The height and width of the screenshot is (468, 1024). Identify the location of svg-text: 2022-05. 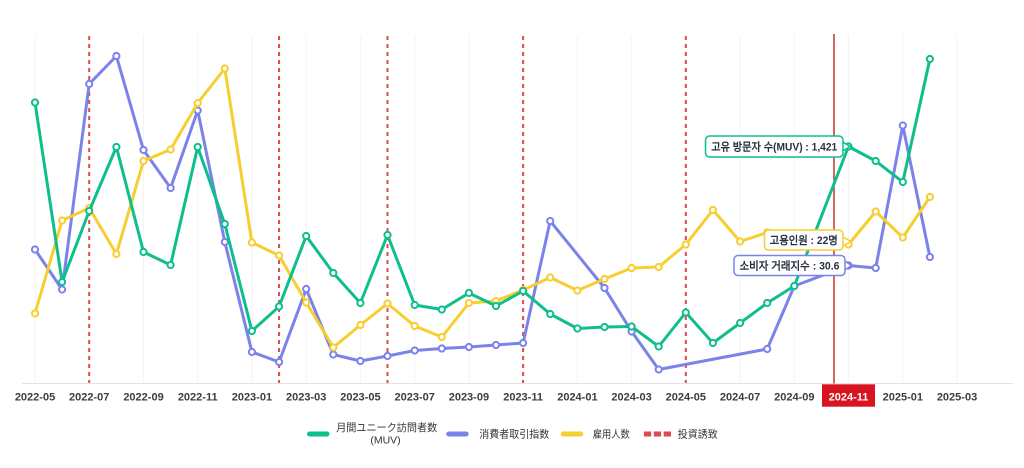
(35, 398).